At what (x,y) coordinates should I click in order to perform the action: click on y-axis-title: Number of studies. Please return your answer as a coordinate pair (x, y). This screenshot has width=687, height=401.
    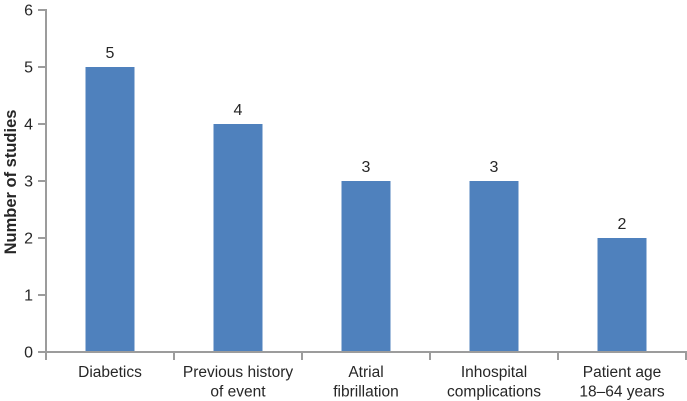
    Looking at the image, I should click on (11, 182).